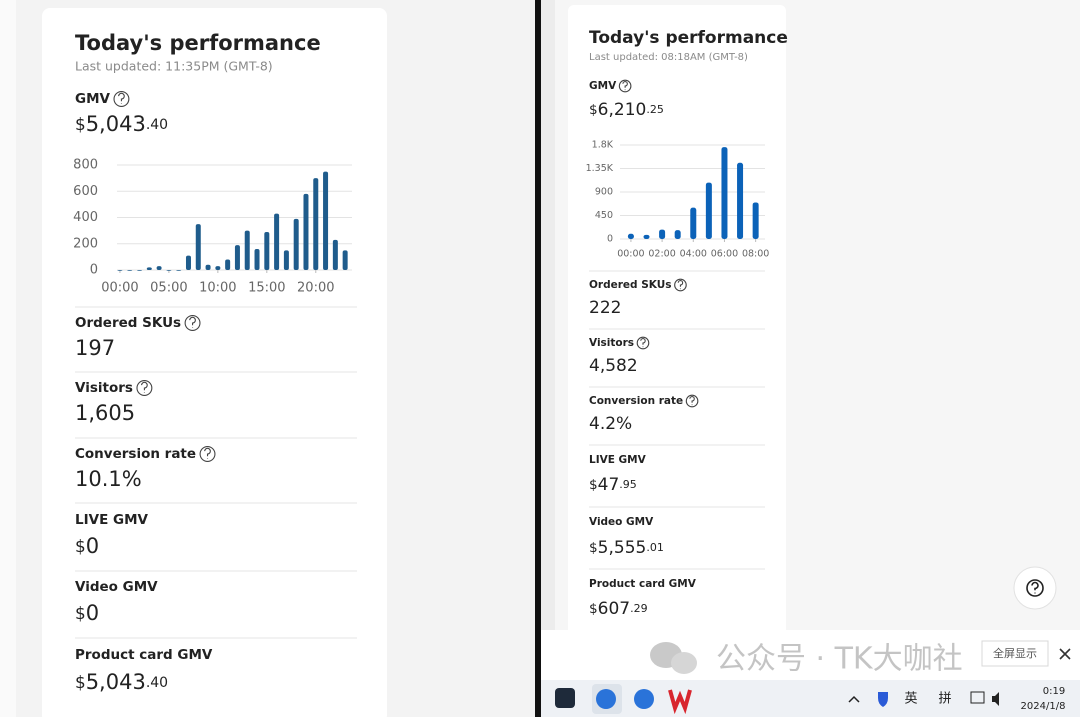 The width and height of the screenshot is (1080, 717). What do you see at coordinates (95, 348) in the screenshot?
I see `metric-value: 197` at bounding box center [95, 348].